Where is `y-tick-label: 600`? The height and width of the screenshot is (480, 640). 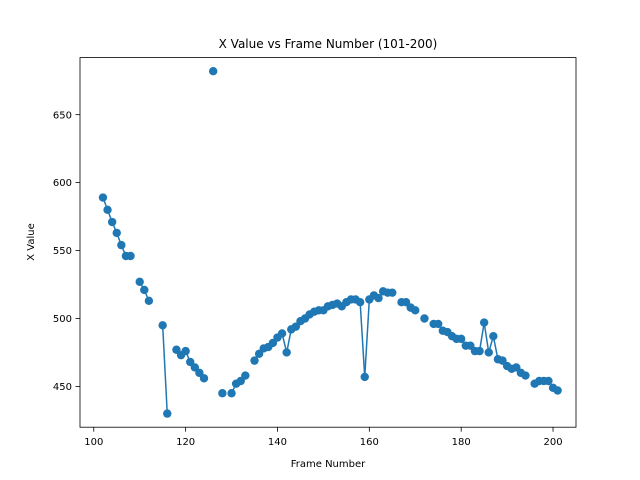
y-tick-label: 600 is located at coordinates (62, 183).